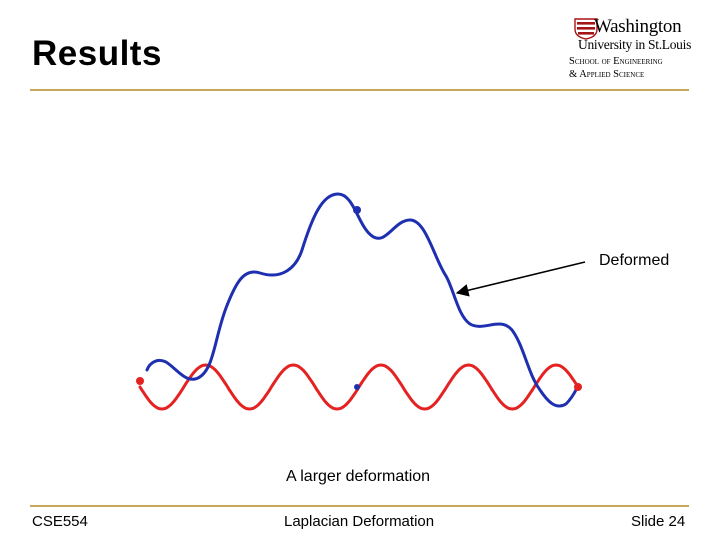 The height and width of the screenshot is (540, 720). Describe the element at coordinates (578, 387) in the screenshot. I see `original-endpoint-right` at that location.